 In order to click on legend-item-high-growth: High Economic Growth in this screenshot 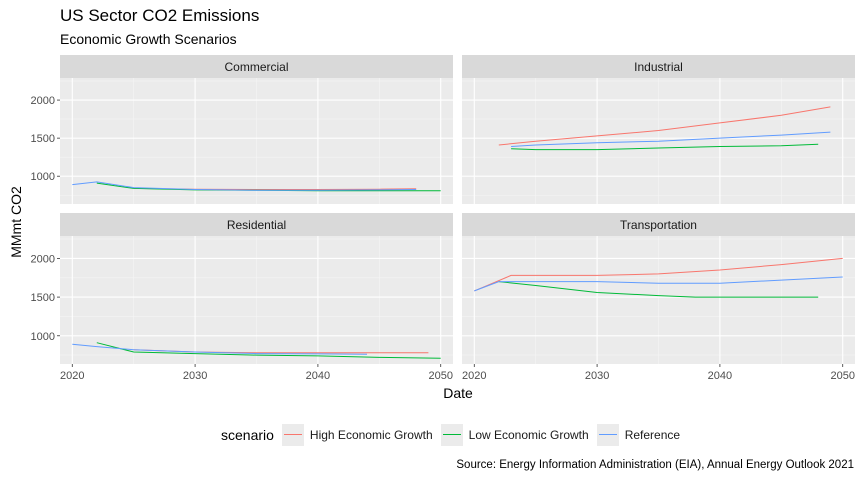, I will do `click(357, 435)`.